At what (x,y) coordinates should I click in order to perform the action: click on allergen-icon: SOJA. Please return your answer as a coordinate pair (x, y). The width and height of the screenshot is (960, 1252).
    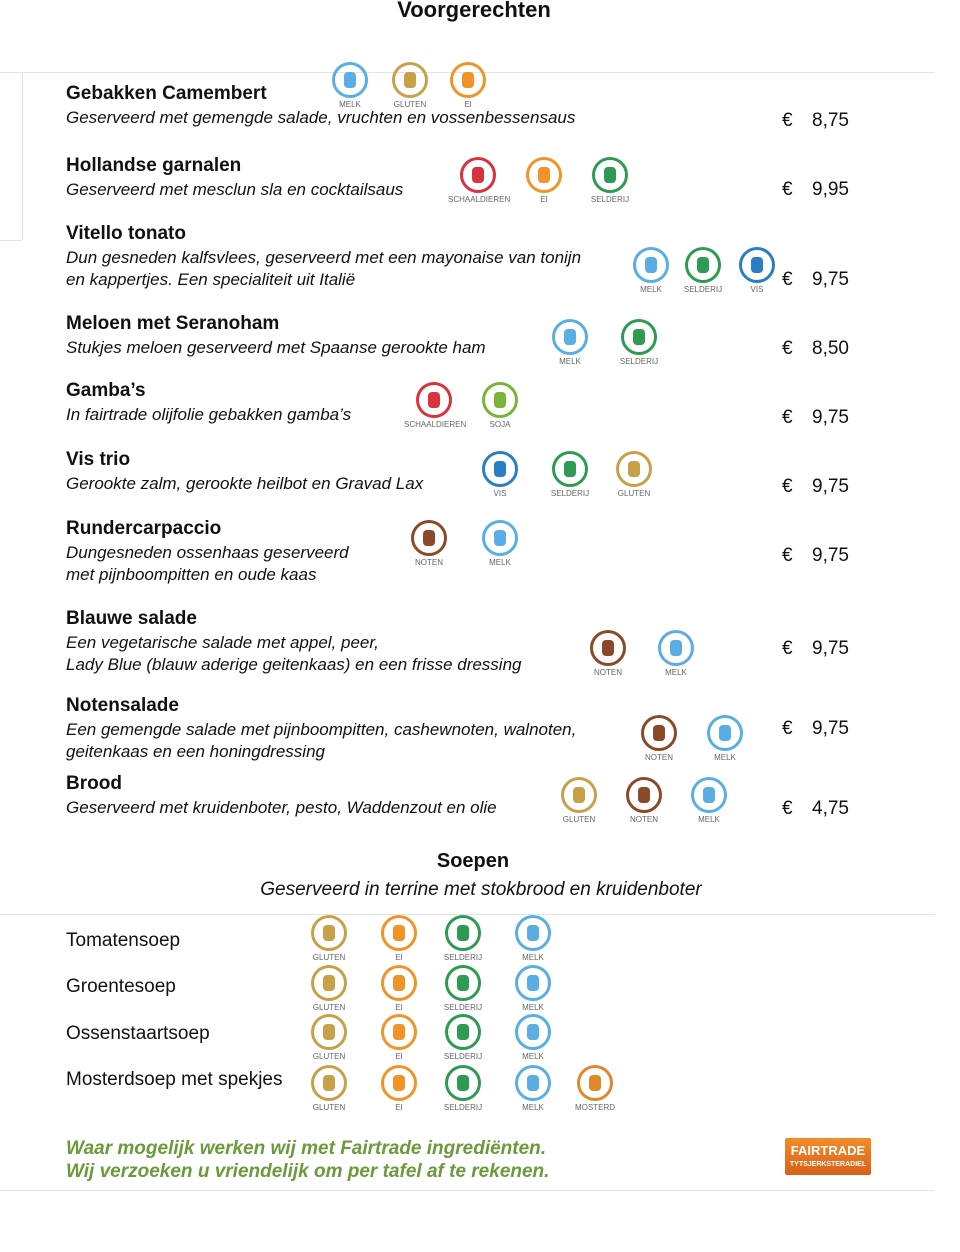
    Looking at the image, I should click on (500, 408).